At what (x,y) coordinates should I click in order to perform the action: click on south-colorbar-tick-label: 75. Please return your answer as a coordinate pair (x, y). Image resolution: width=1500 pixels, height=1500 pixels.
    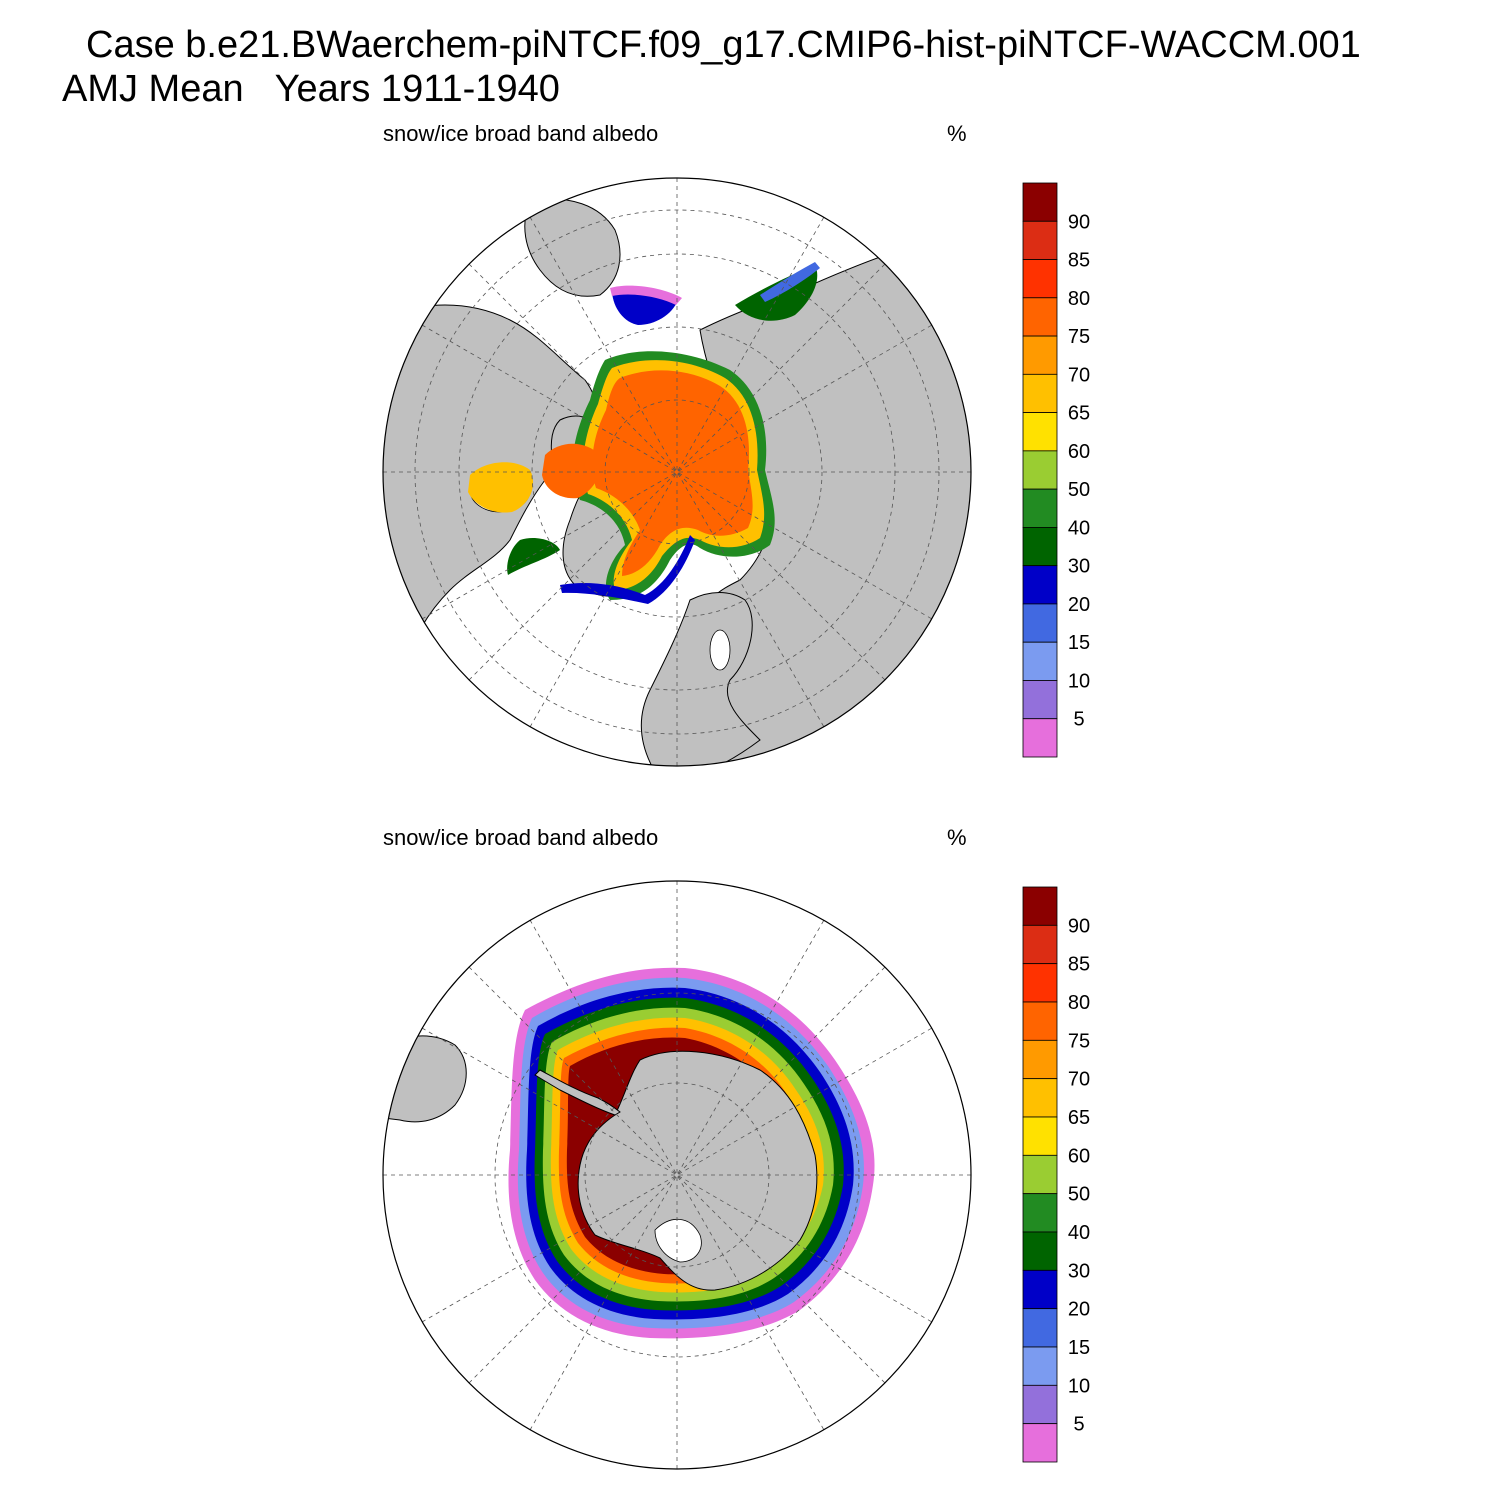
    Looking at the image, I should click on (1079, 1041).